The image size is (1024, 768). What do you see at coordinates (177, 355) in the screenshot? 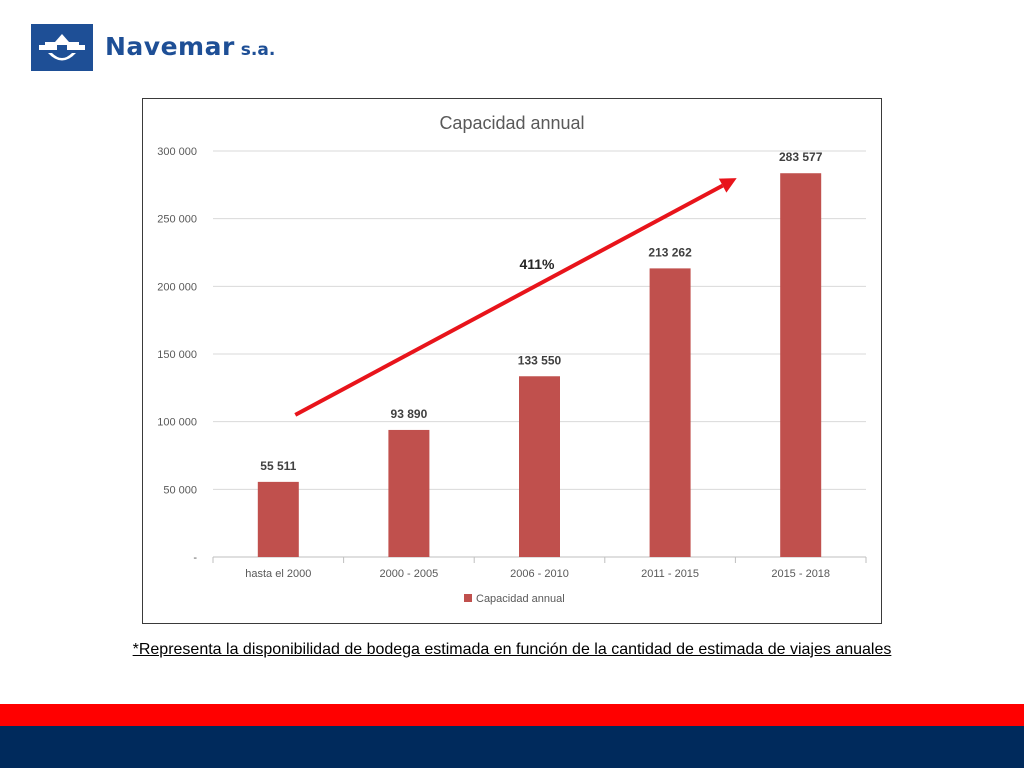
I see `y-tick-label: 150 000` at bounding box center [177, 355].